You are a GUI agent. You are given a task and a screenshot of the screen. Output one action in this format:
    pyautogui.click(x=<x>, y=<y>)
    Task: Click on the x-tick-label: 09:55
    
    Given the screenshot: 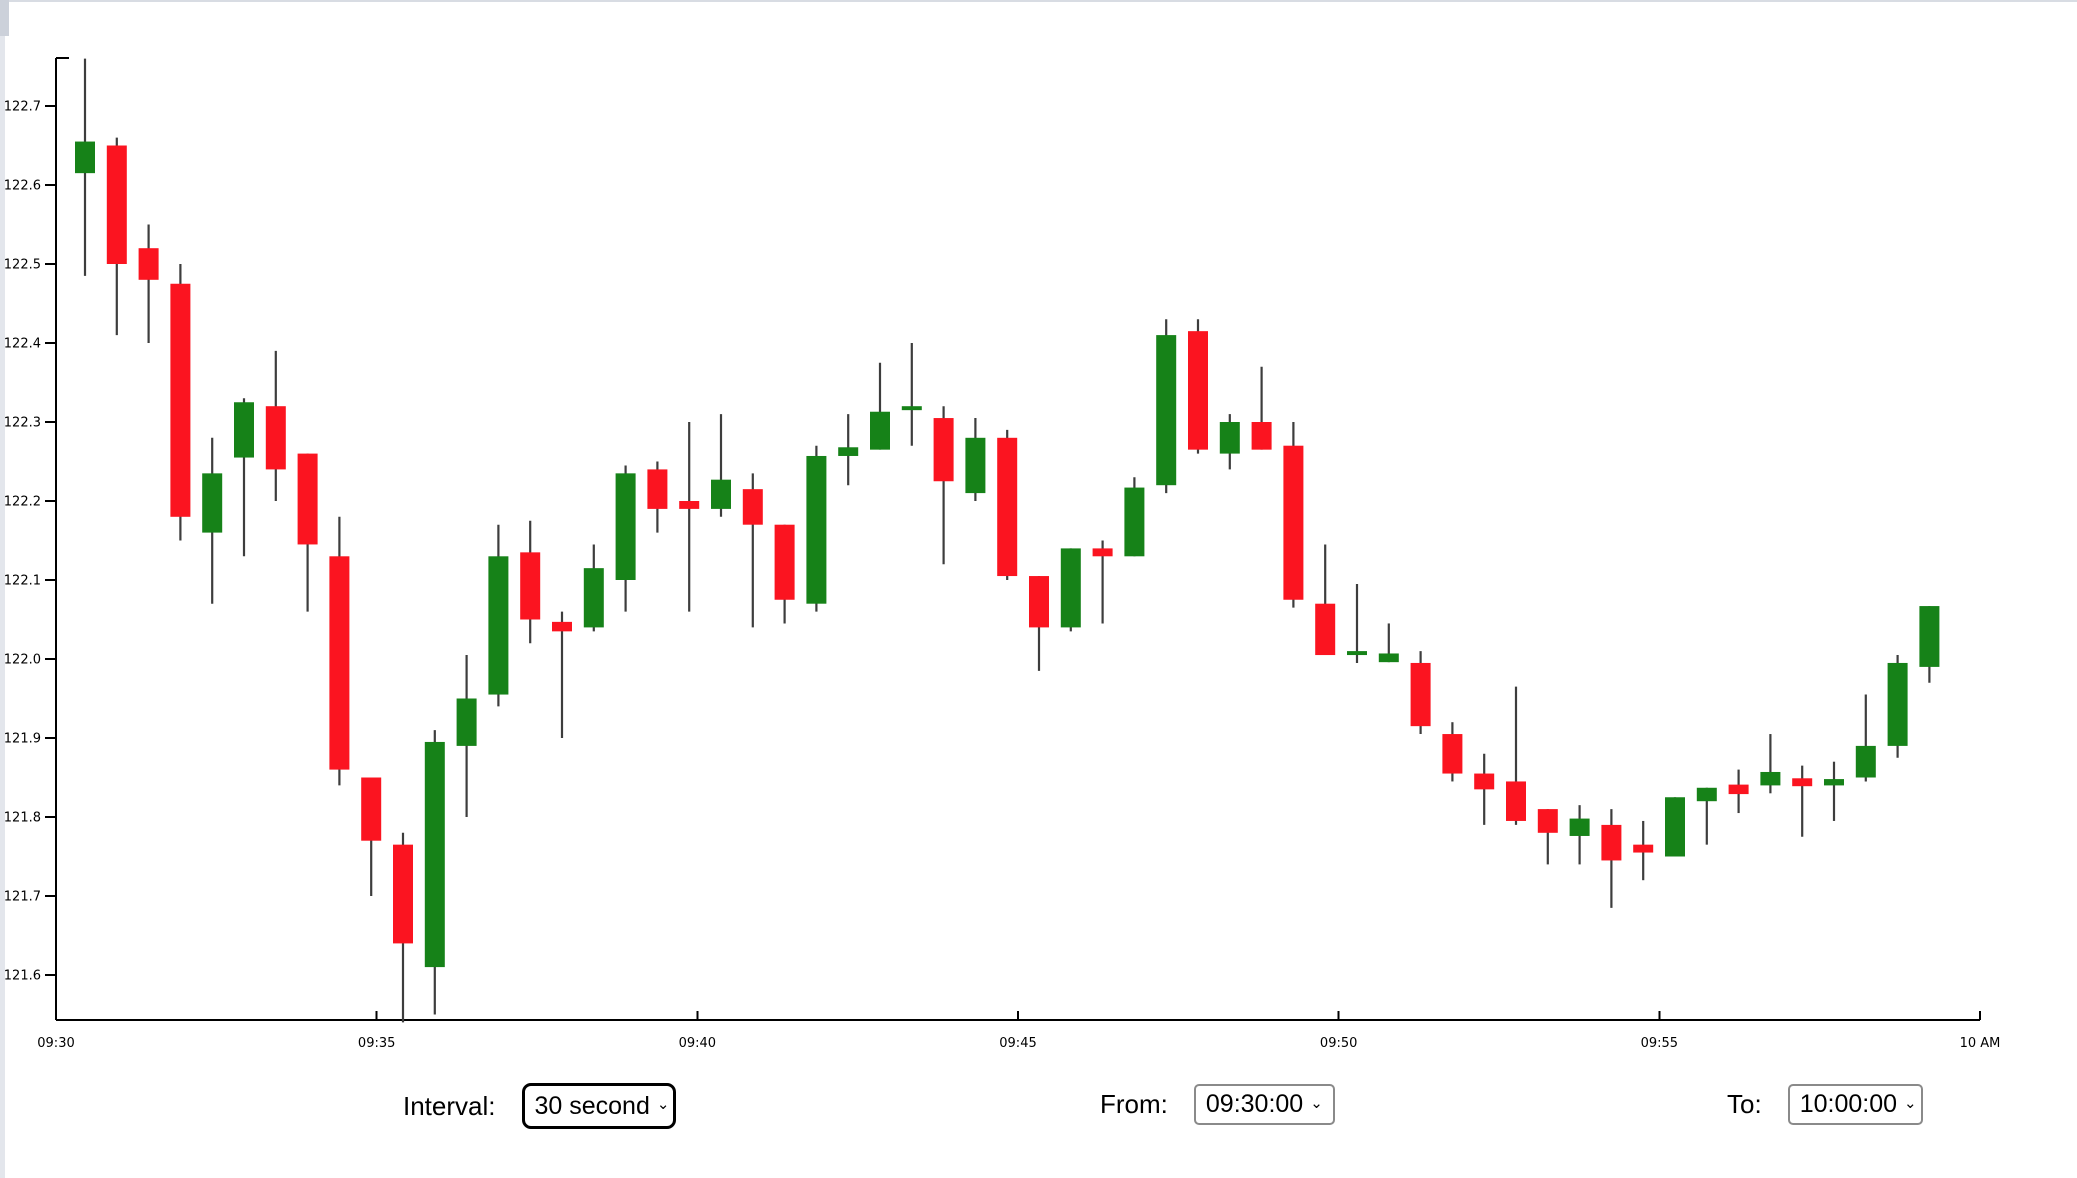 What is the action you would take?
    pyautogui.click(x=1659, y=1043)
    